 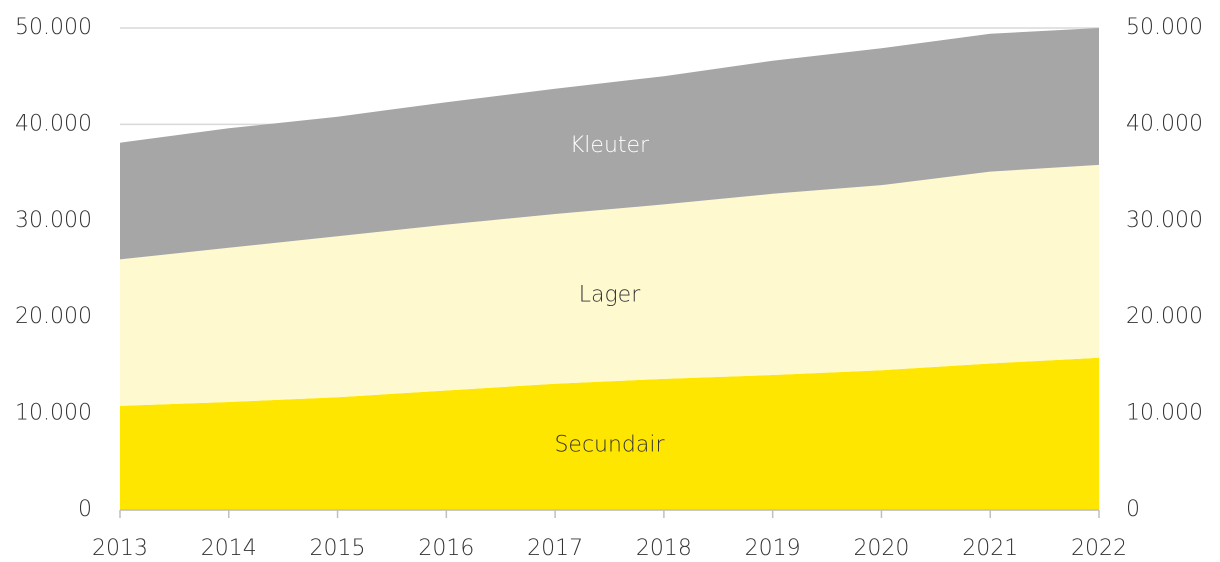 What do you see at coordinates (1164, 220) in the screenshot?
I see `y2-tick-label: 30.000` at bounding box center [1164, 220].